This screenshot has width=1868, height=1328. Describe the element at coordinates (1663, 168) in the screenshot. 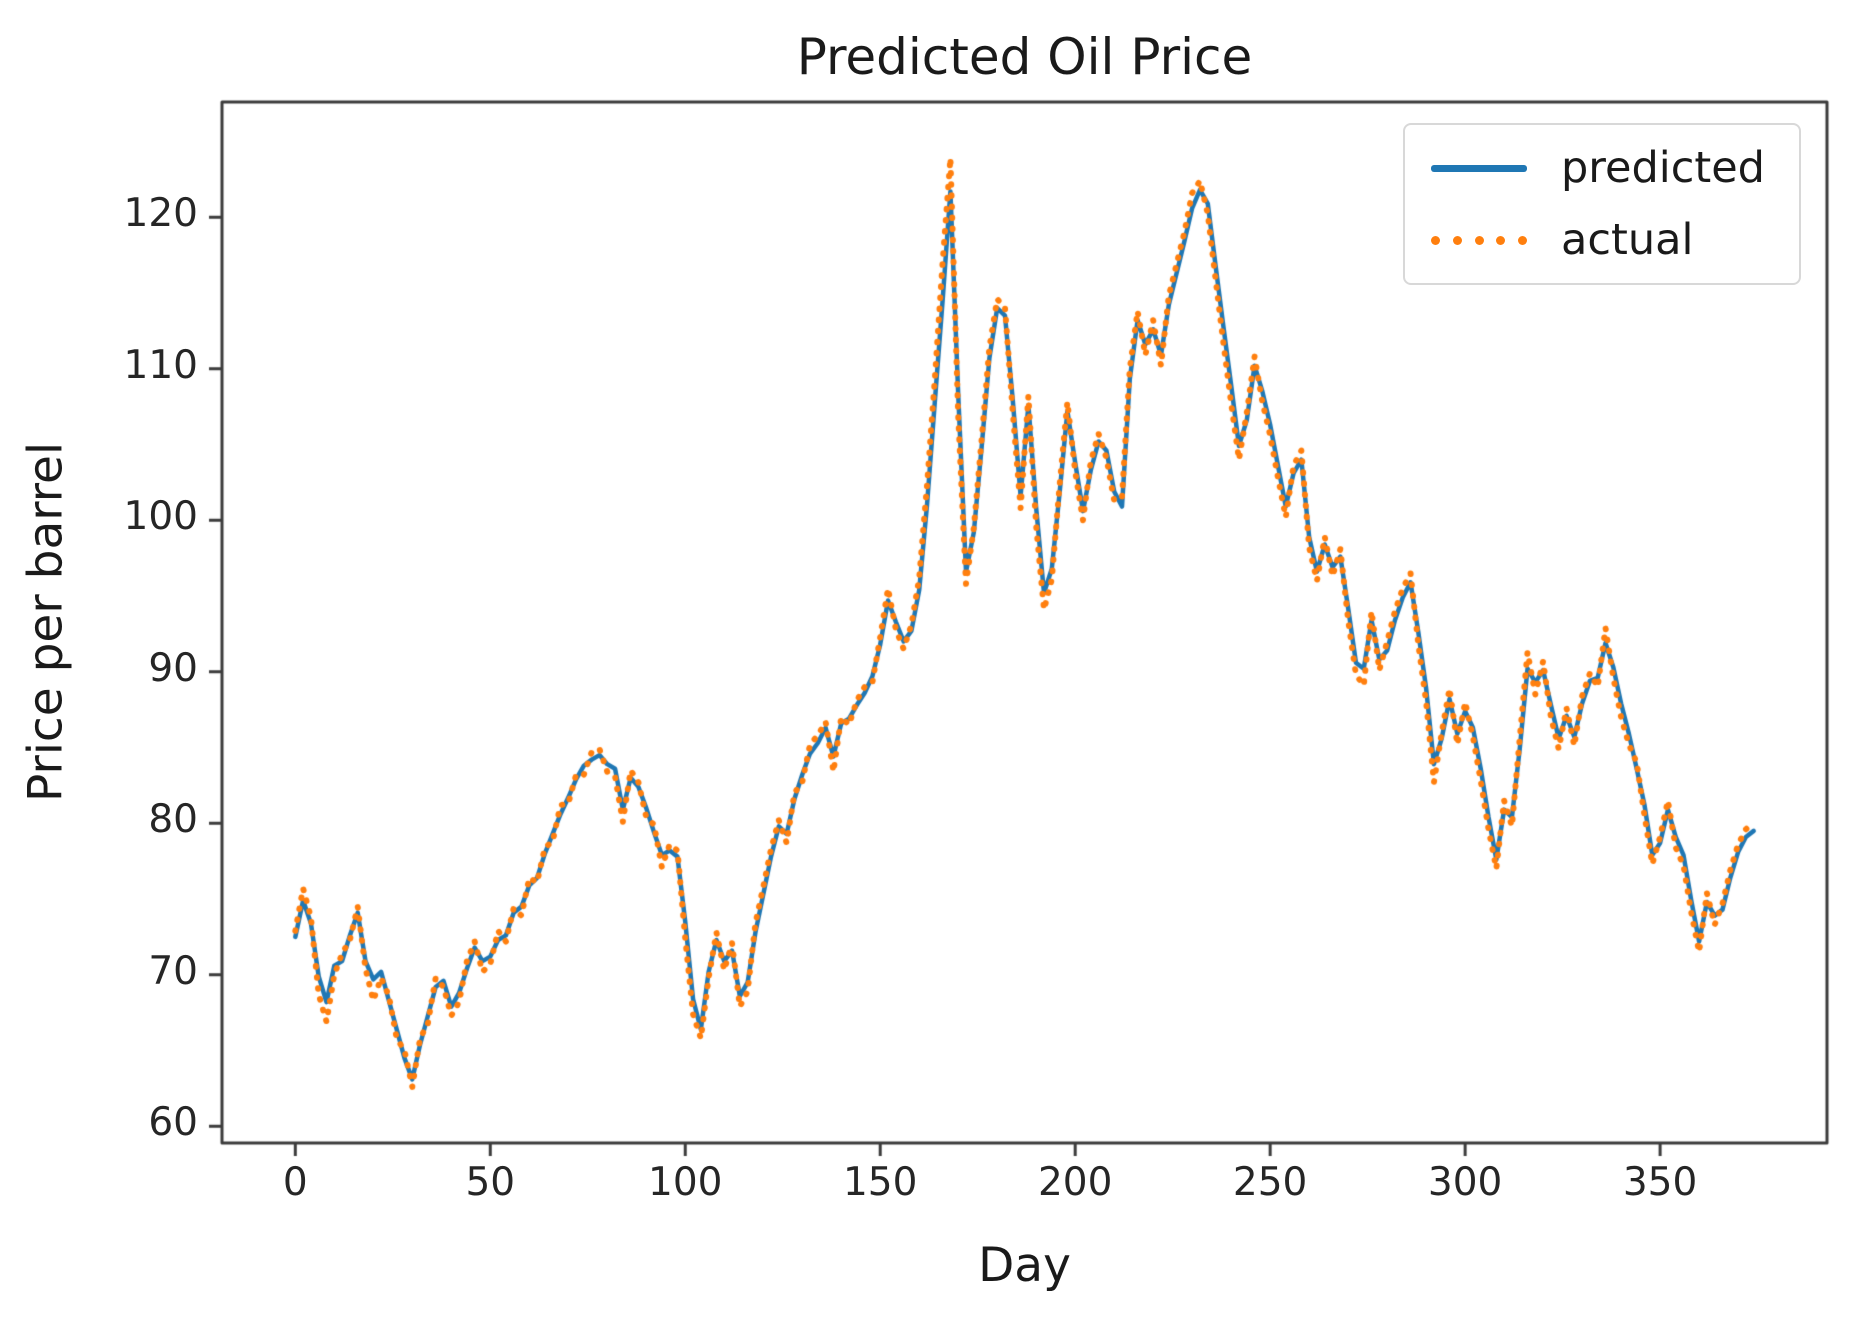

I see `legend-label-predicted: predicted` at that location.